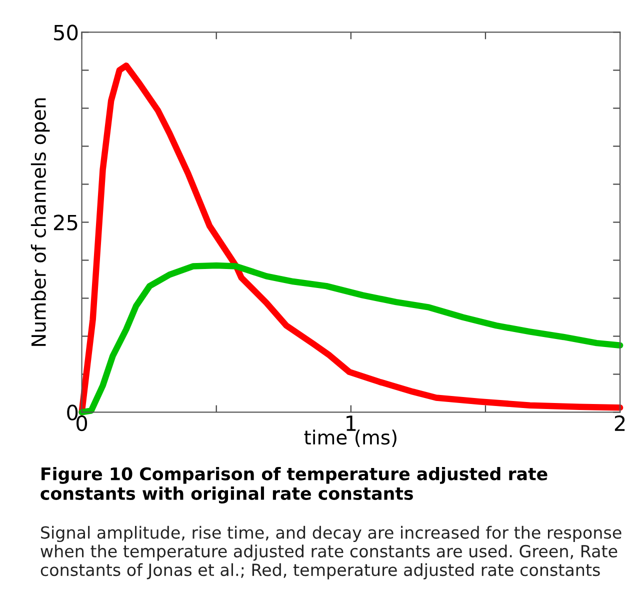 The image size is (634, 608). Describe the element at coordinates (66, 32) in the screenshot. I see `y-tick-label: 50` at that location.